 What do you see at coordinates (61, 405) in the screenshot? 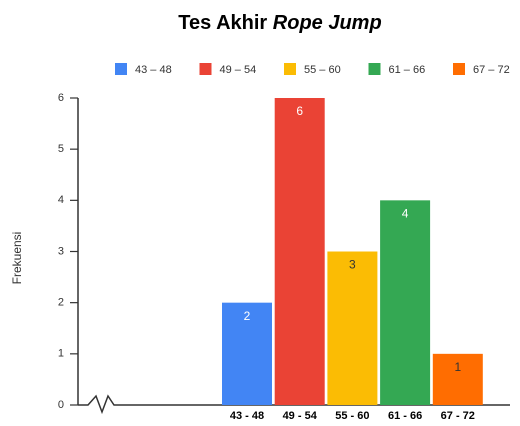
I see `y-tick-label: 0` at bounding box center [61, 405].